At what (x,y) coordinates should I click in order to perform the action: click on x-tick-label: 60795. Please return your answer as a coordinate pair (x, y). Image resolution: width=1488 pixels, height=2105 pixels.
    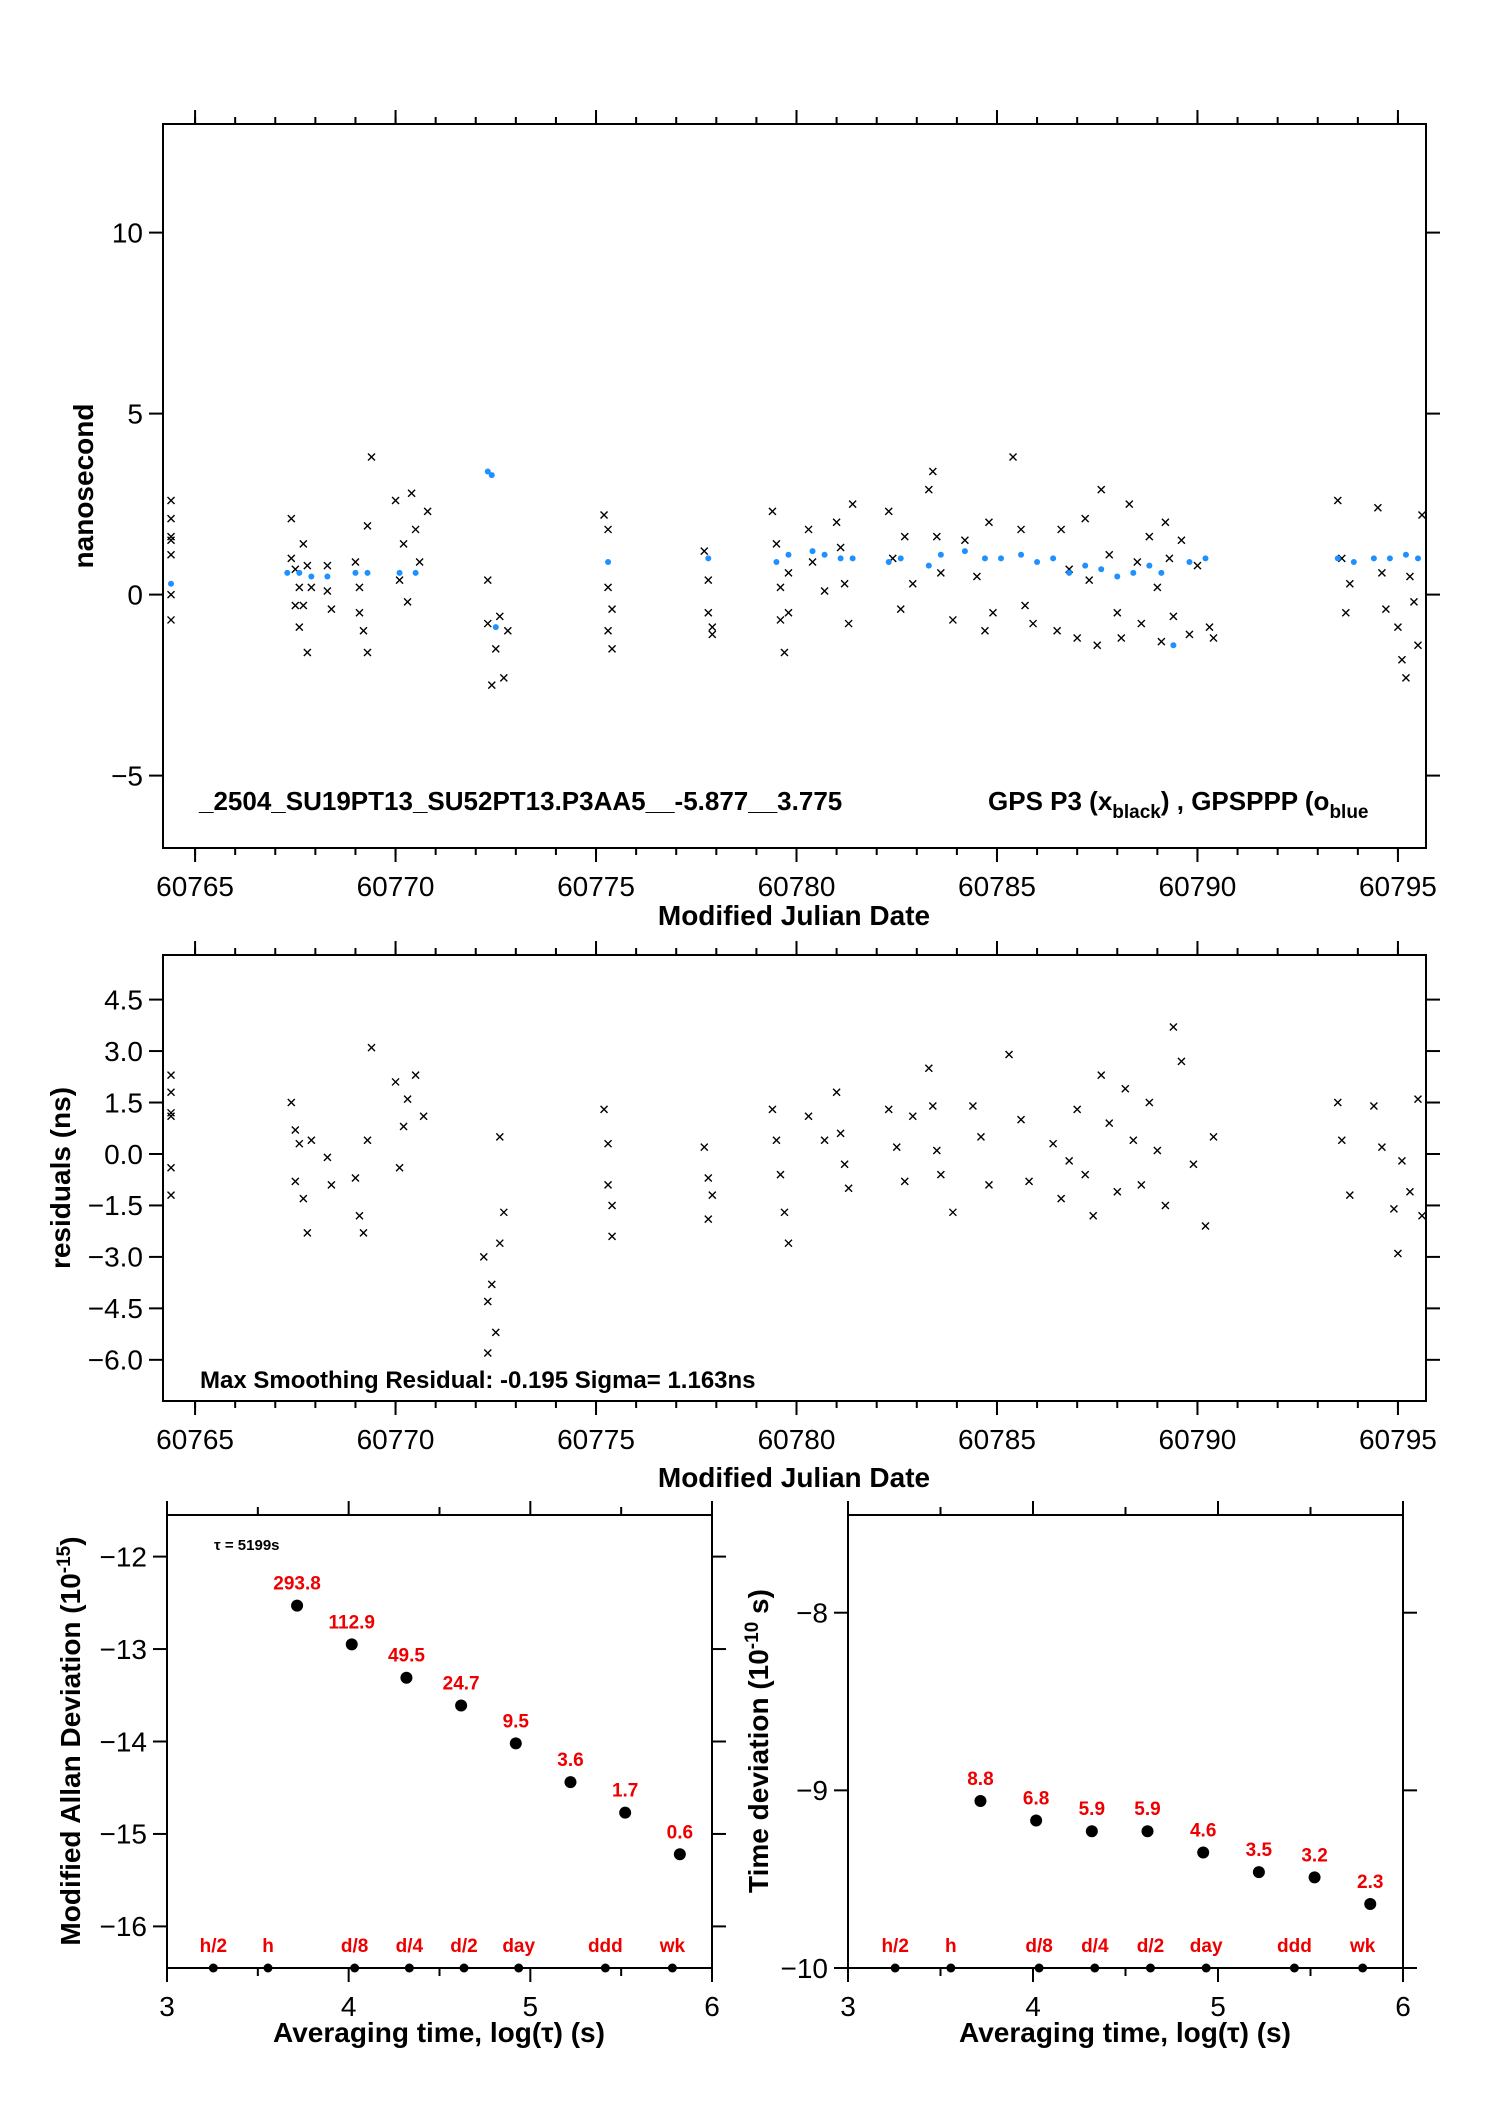
    Looking at the image, I should click on (1398, 886).